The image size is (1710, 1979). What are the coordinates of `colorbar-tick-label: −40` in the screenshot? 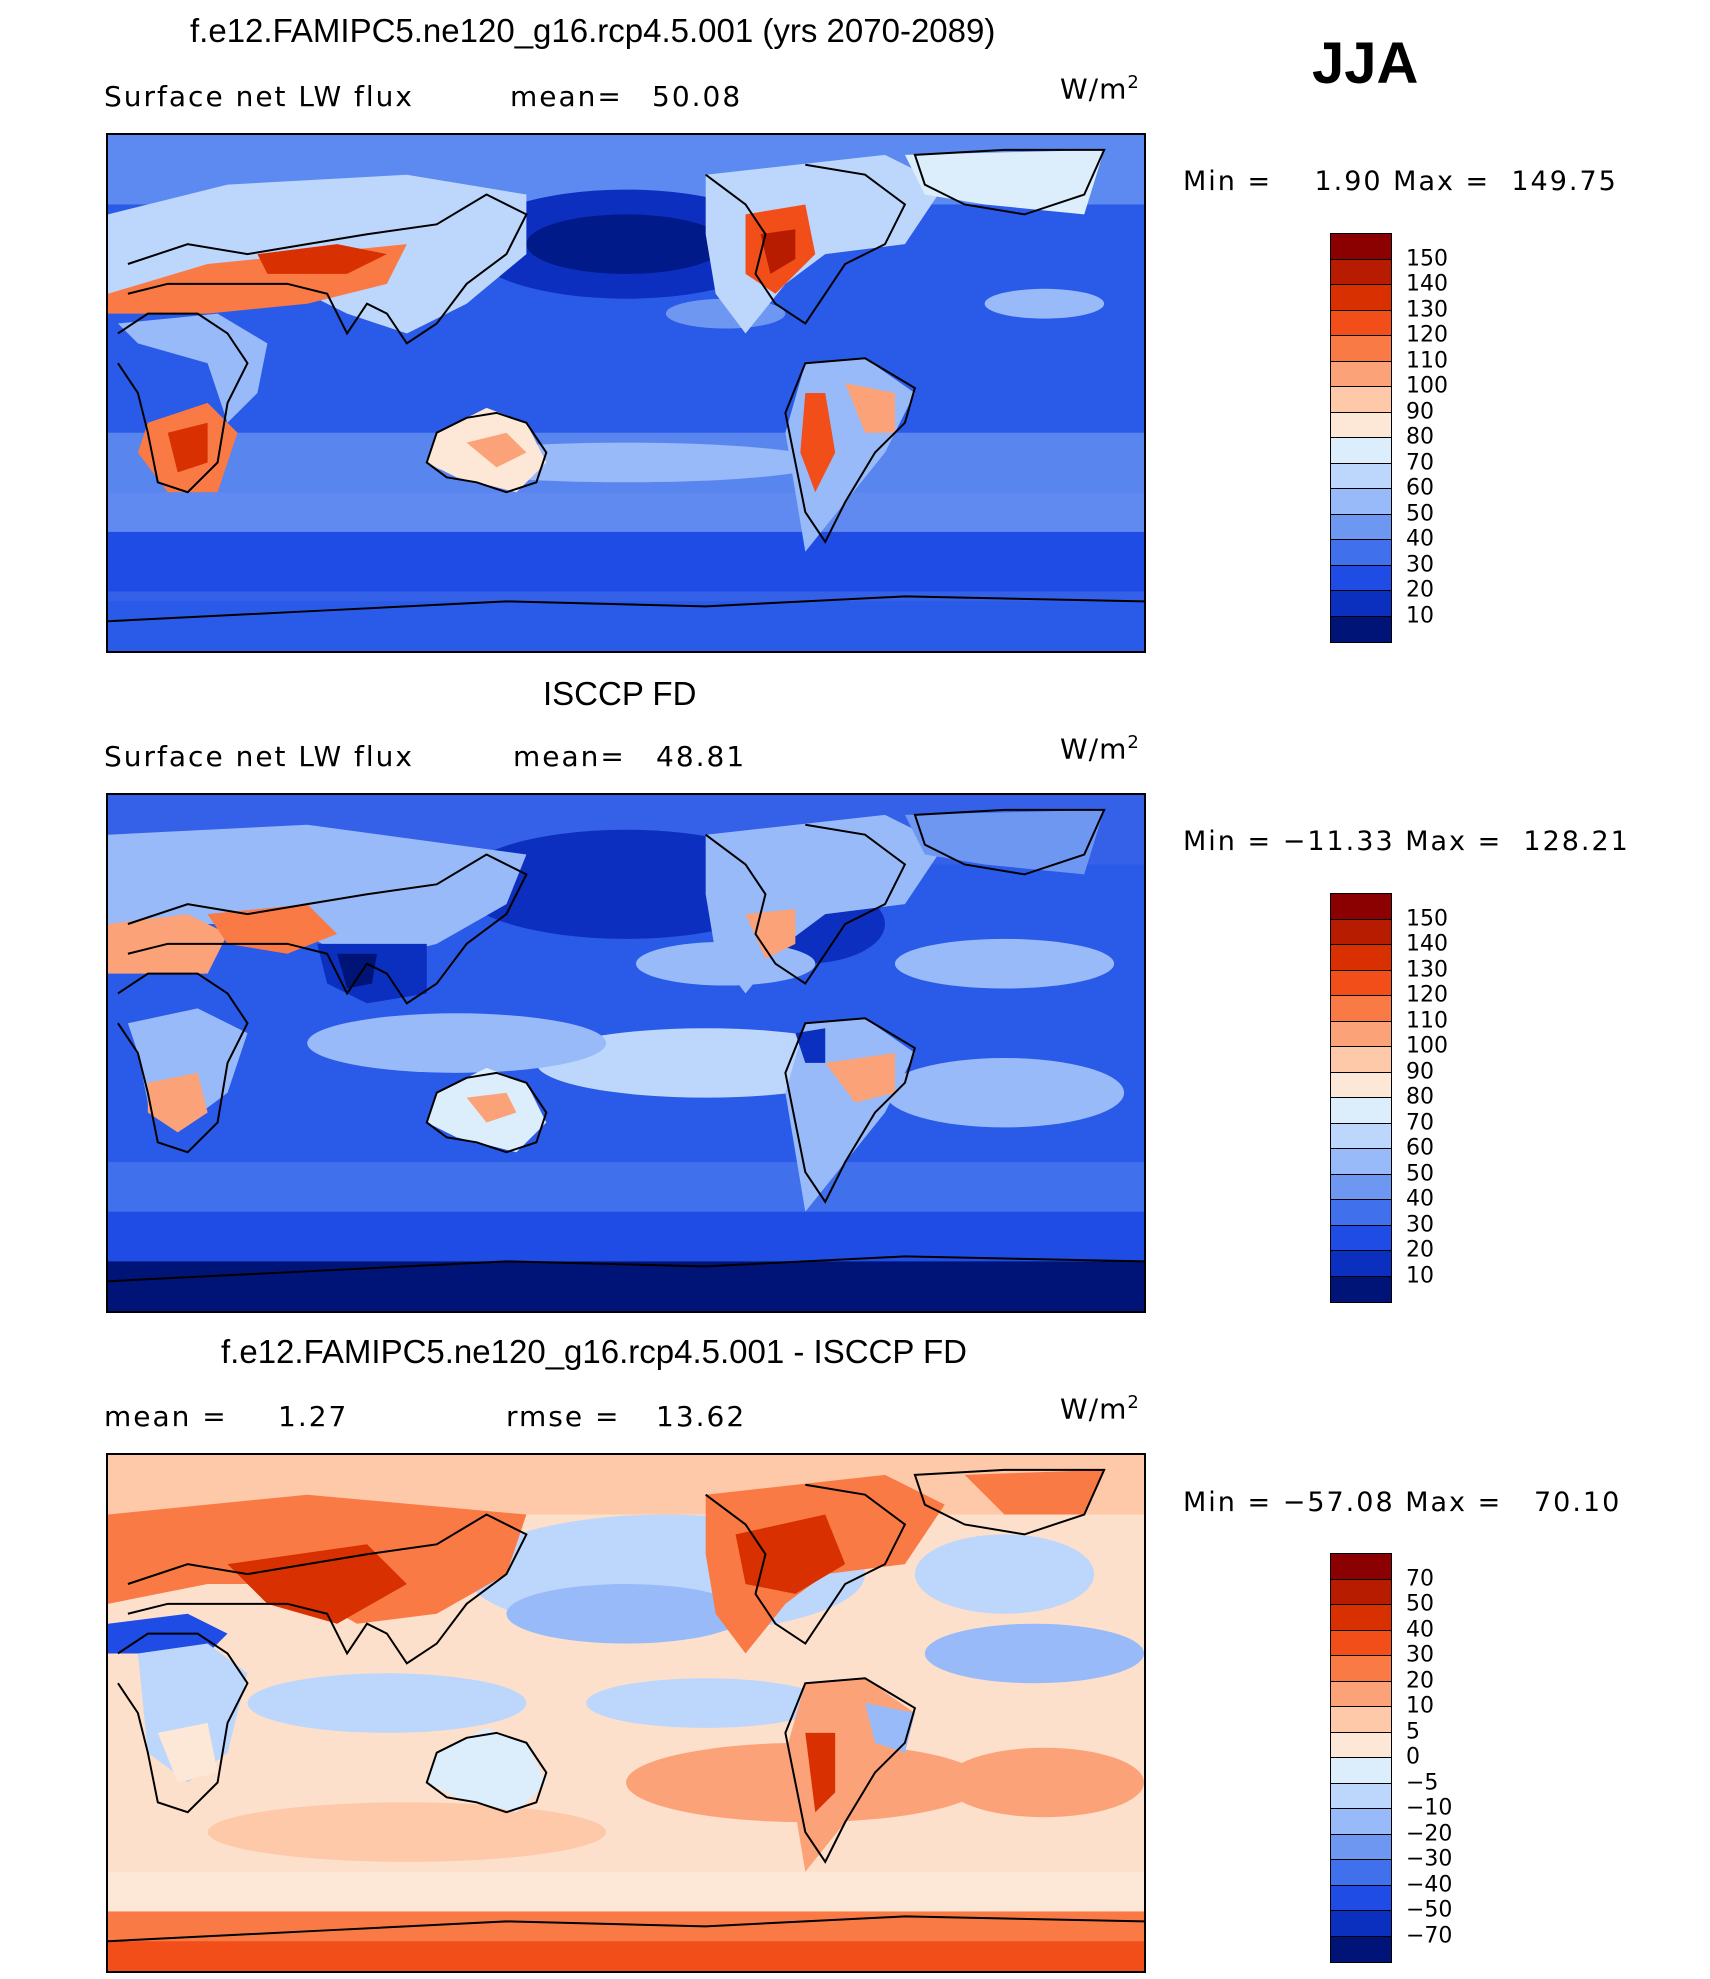 It's located at (1429, 1884).